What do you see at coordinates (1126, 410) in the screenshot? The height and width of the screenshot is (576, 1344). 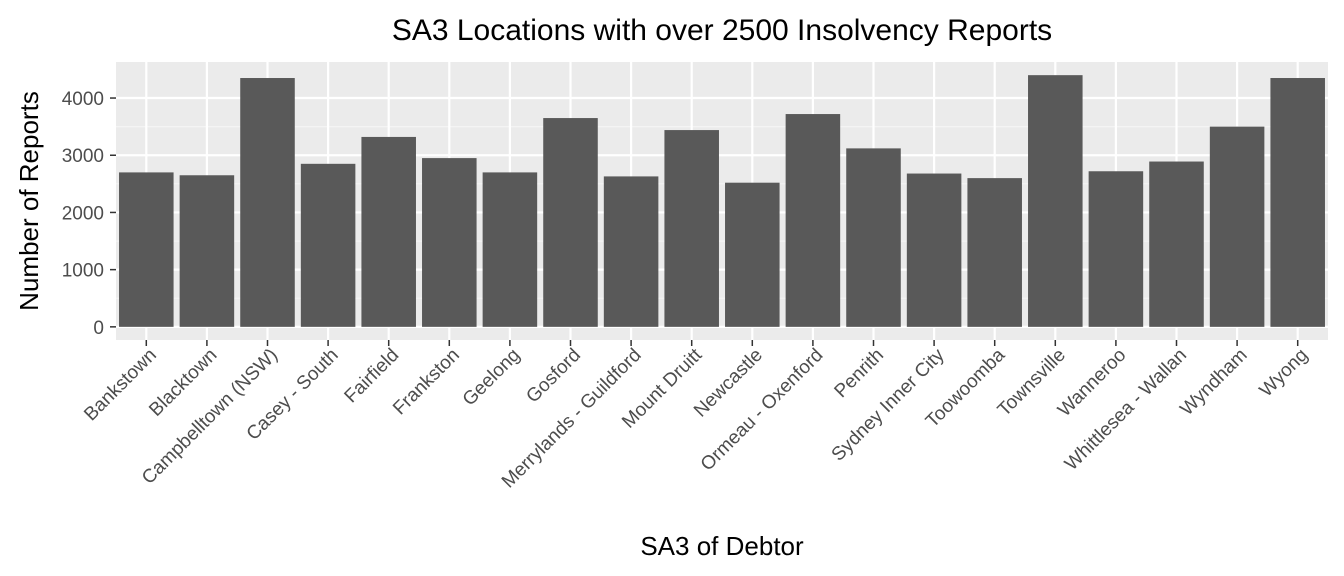 I see `x-tick-label: Whittlesea - Wallan` at bounding box center [1126, 410].